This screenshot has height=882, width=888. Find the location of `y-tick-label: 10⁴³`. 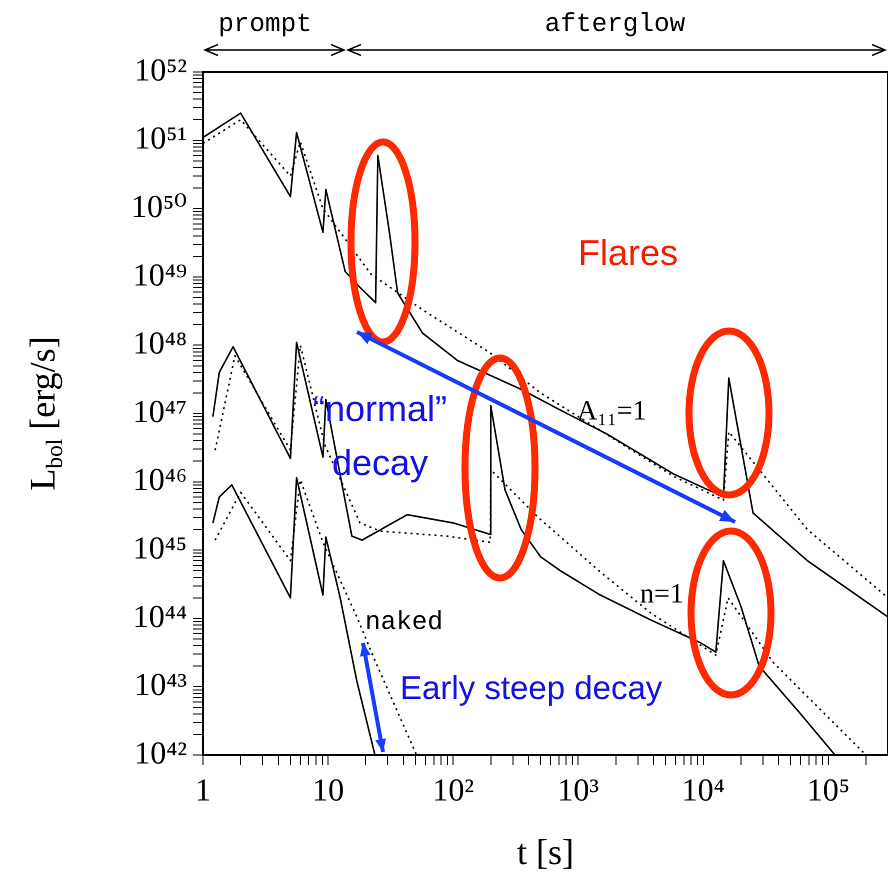

y-tick-label: 10⁴³ is located at coordinates (160, 684).